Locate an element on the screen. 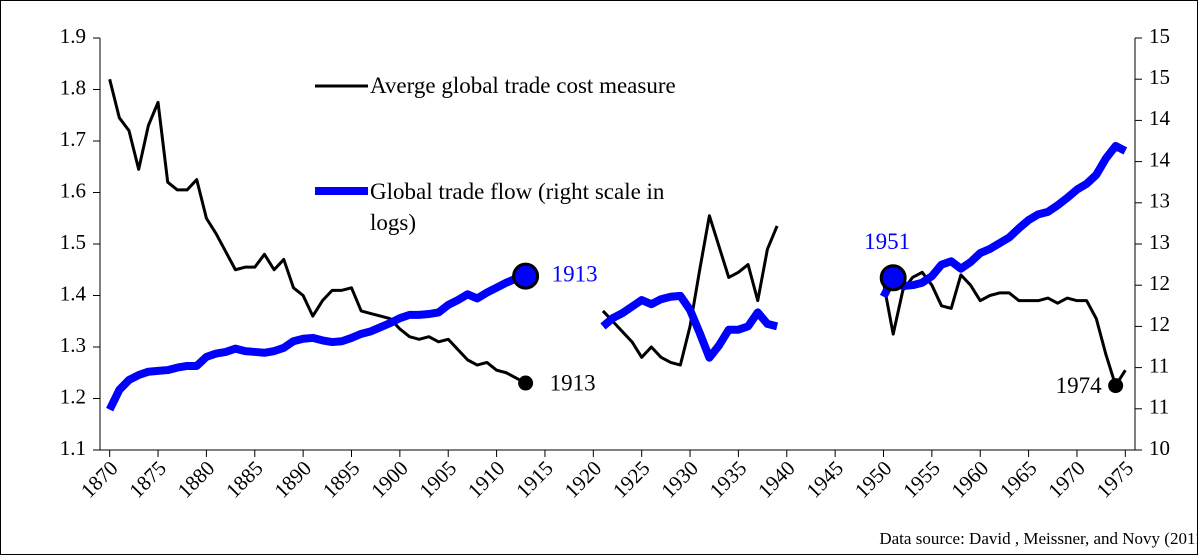  x-tick-label: 1960 is located at coordinates (970, 479).